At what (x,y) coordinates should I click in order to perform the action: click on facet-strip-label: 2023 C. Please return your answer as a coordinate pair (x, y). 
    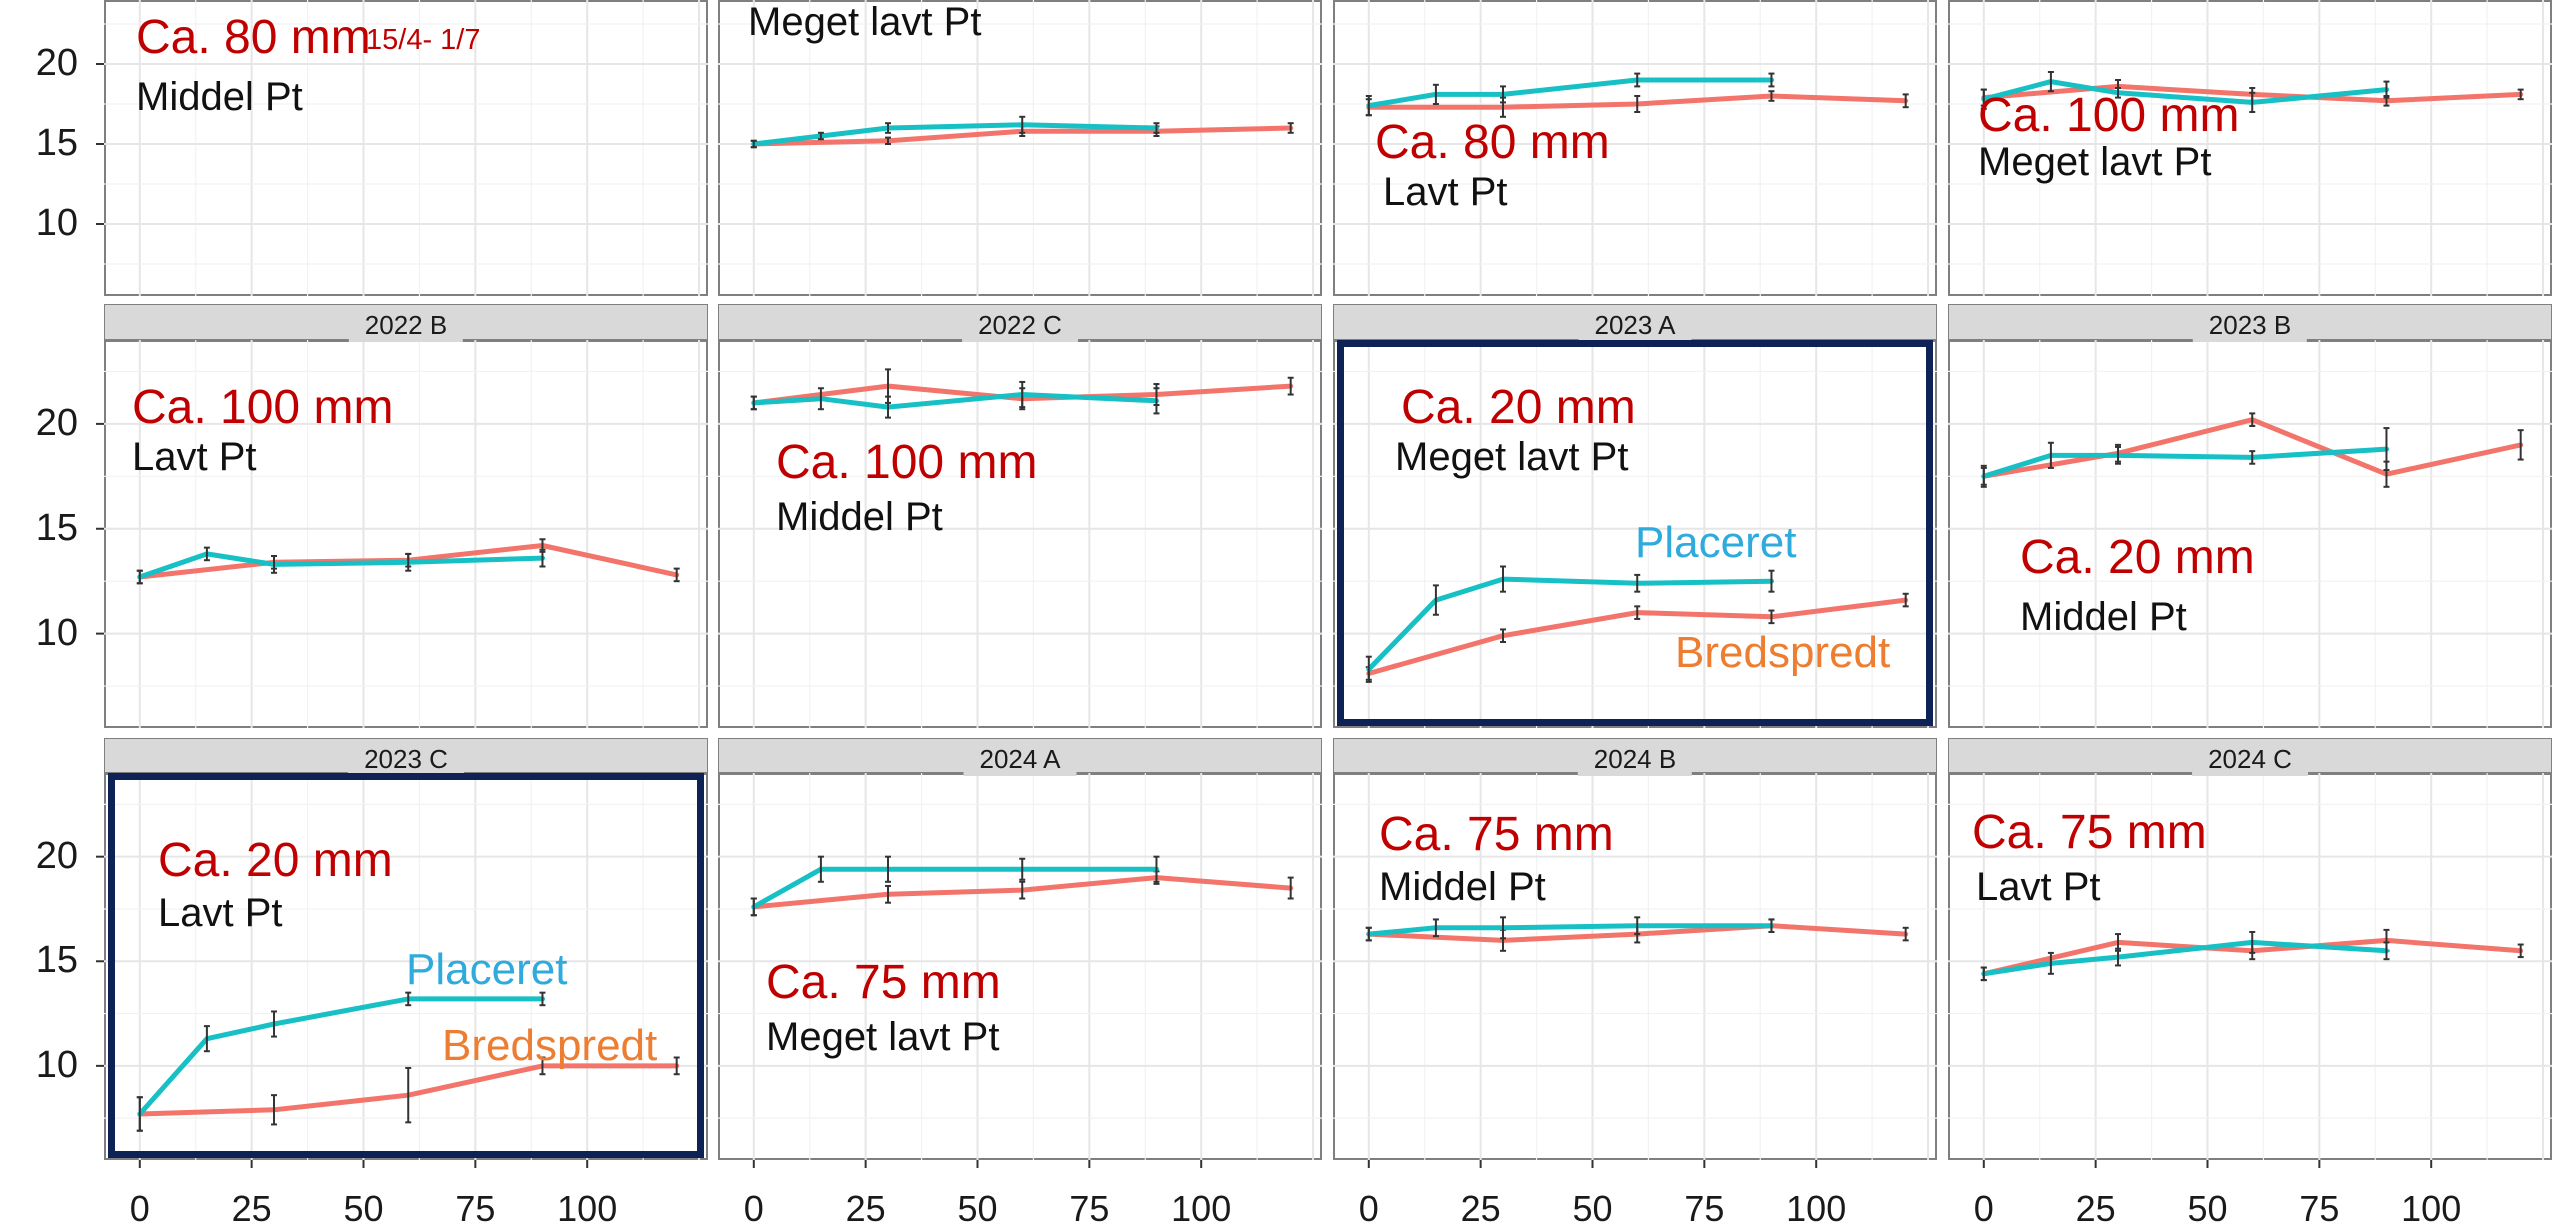
    Looking at the image, I should click on (406, 759).